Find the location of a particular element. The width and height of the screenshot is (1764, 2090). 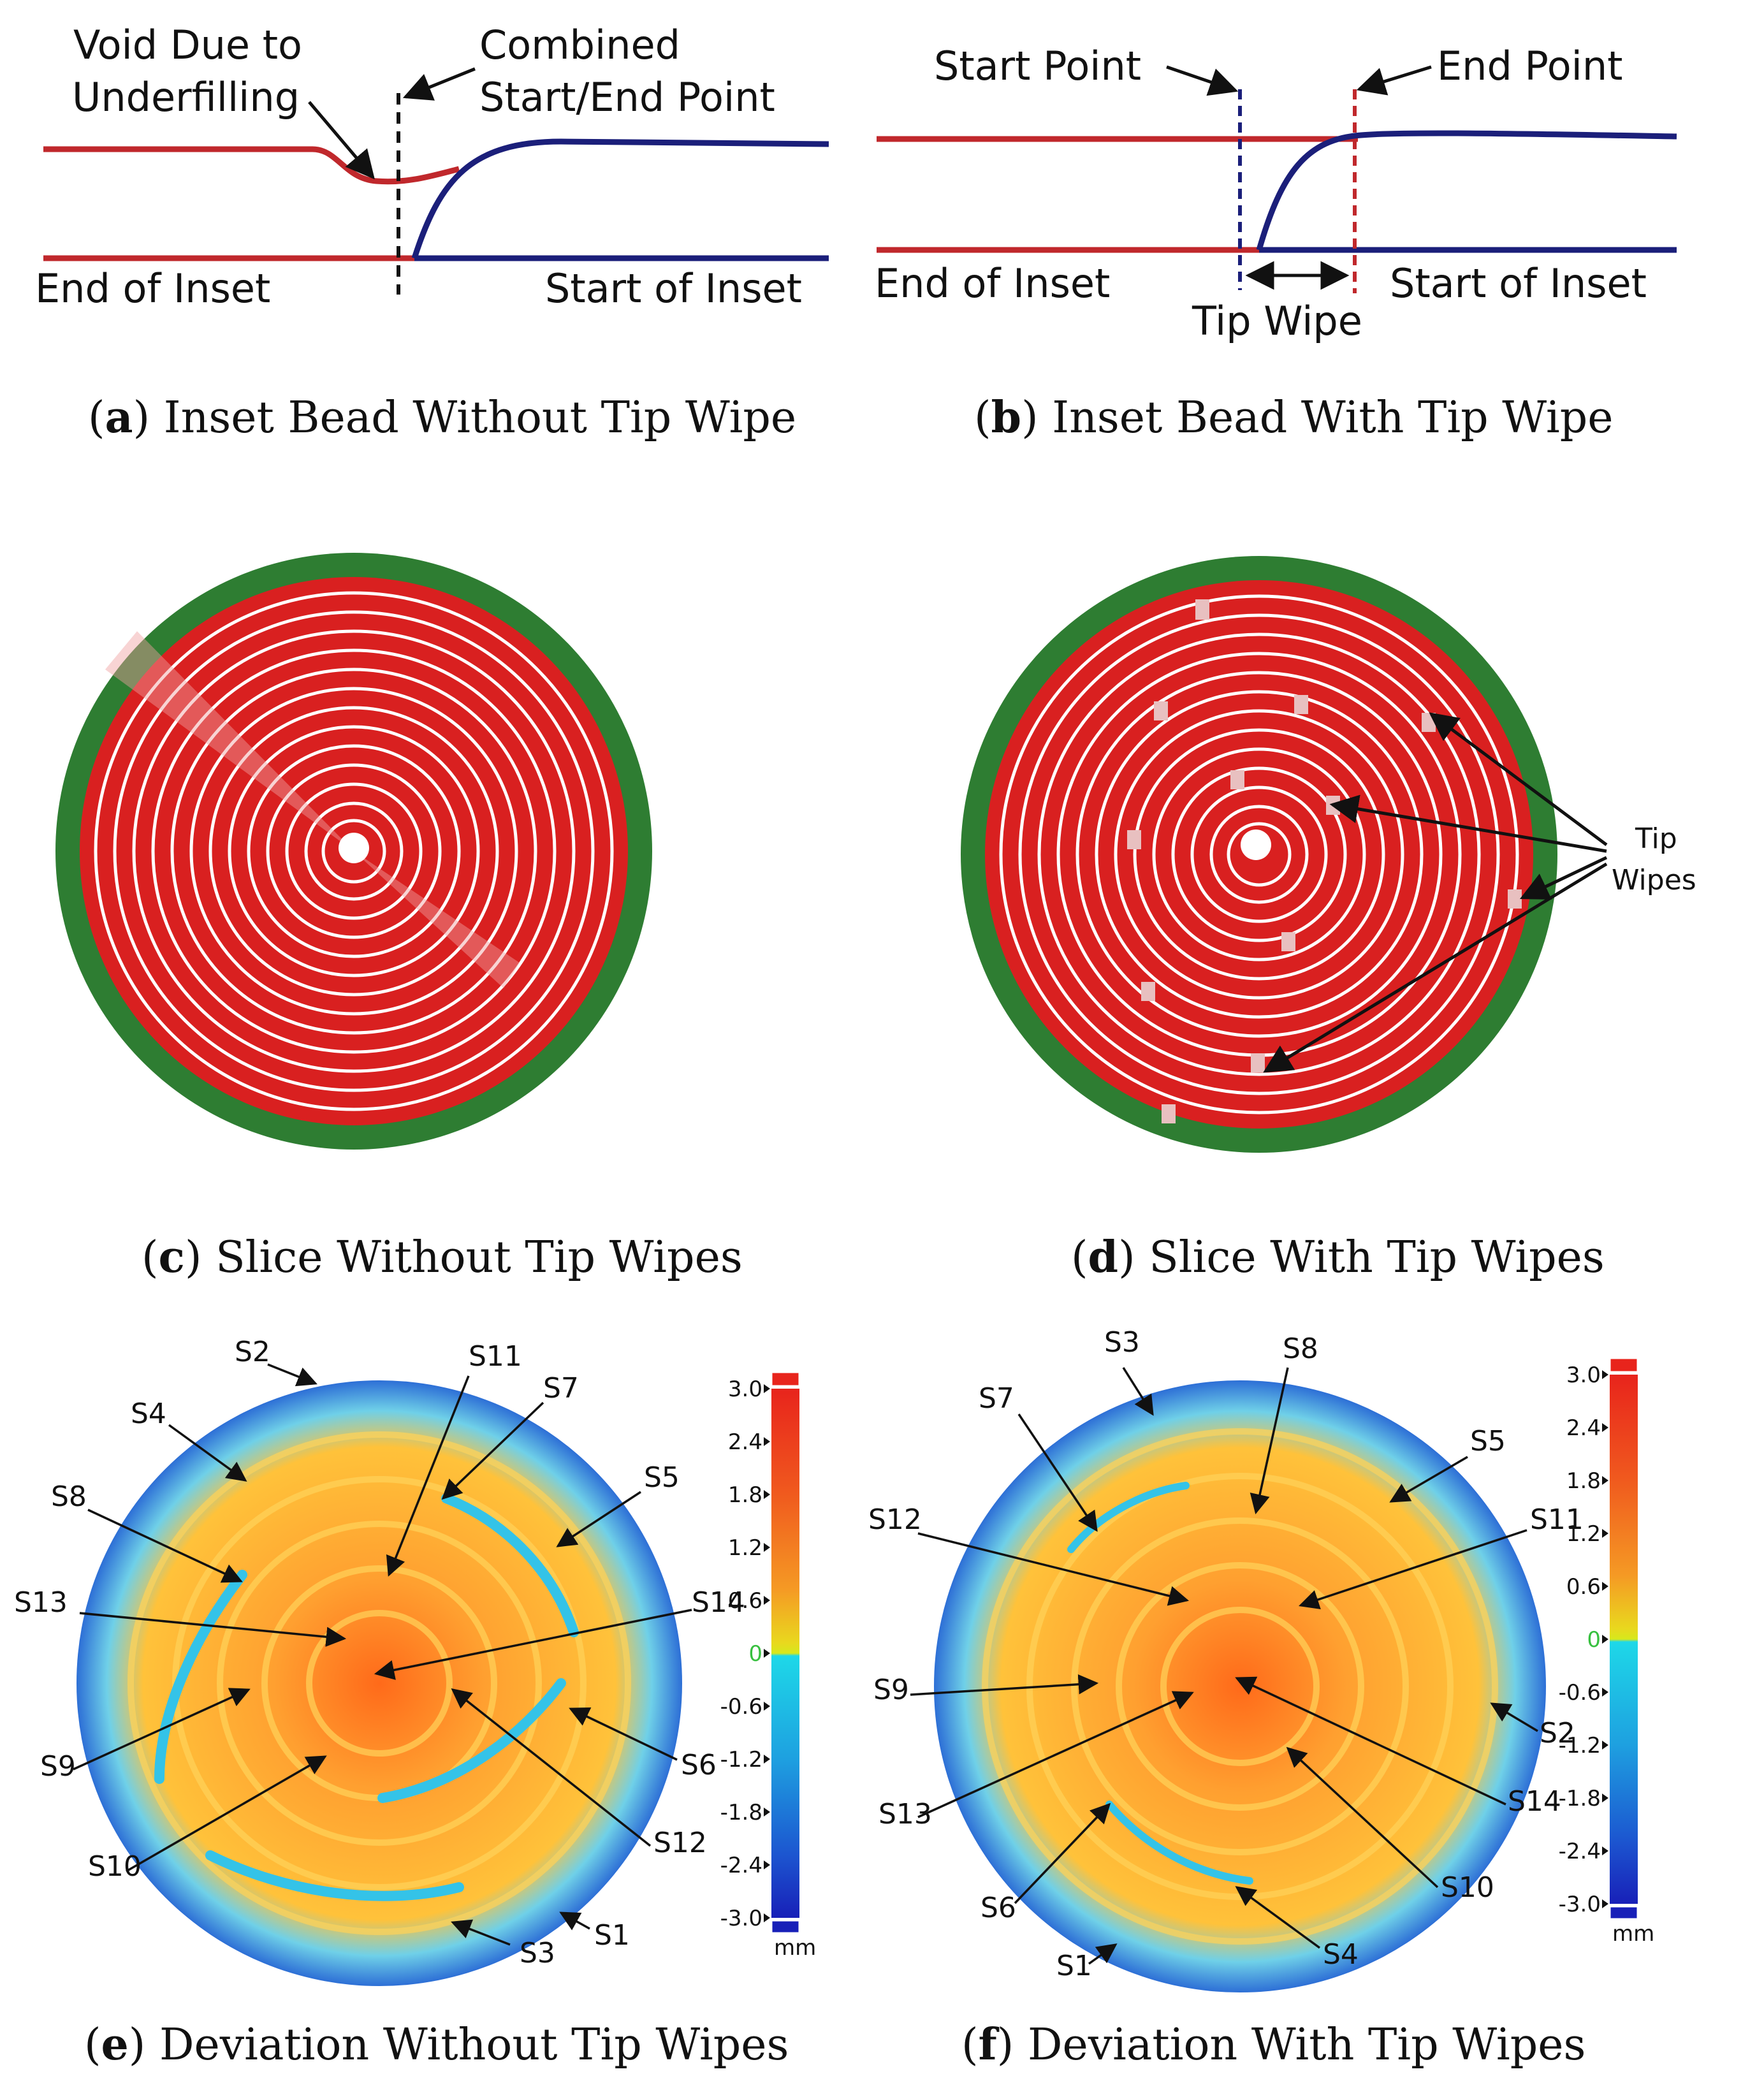

colorbar-tick: 2.4 is located at coordinates (745, 1442).